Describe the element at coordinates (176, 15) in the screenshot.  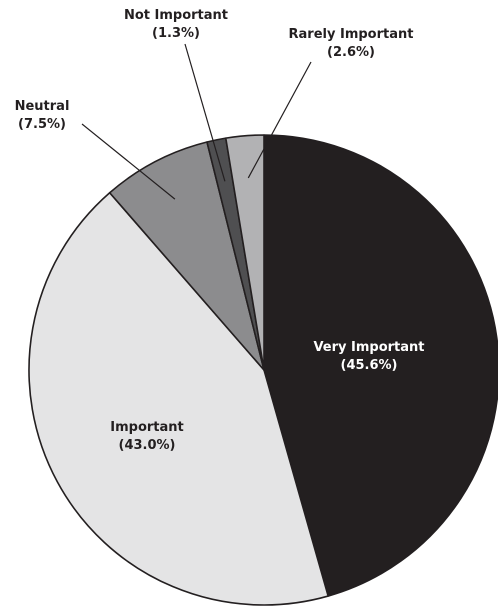
I see `label-not-important: Not Important` at that location.